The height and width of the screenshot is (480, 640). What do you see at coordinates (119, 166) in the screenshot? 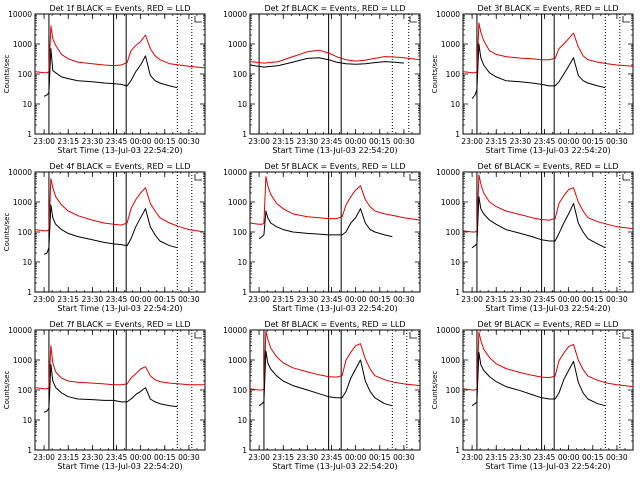
I see `chart-title: Det 4f BLACK = Events, RED = LLD` at bounding box center [119, 166].